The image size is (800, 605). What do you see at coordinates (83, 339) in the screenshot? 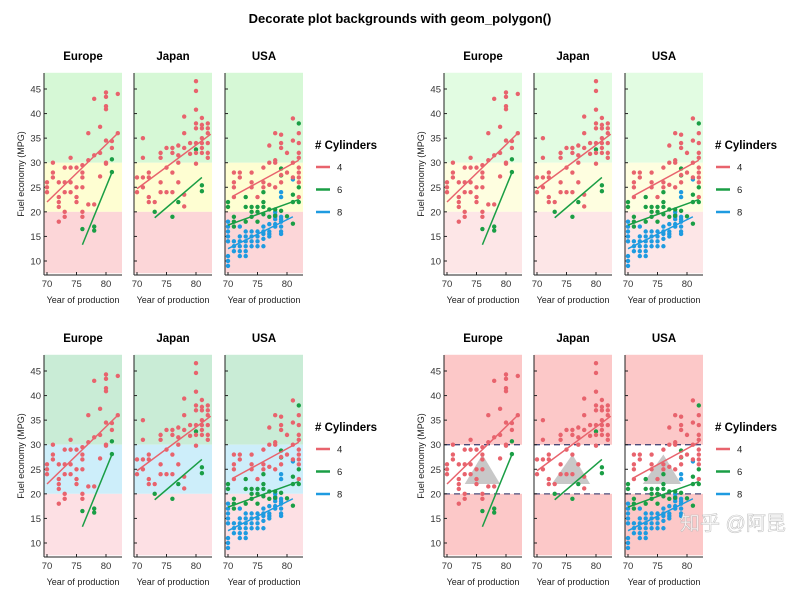
I see `facet-strip-label: Europe` at bounding box center [83, 339].